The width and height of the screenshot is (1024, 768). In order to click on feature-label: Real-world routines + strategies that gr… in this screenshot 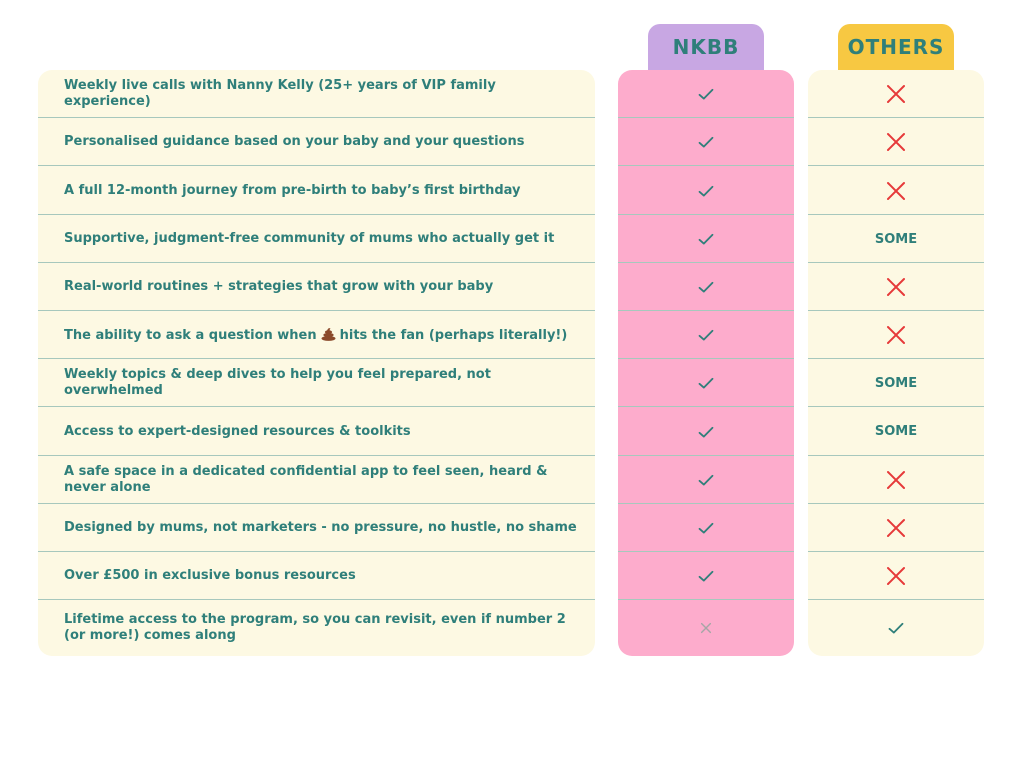, I will do `click(279, 286)`.